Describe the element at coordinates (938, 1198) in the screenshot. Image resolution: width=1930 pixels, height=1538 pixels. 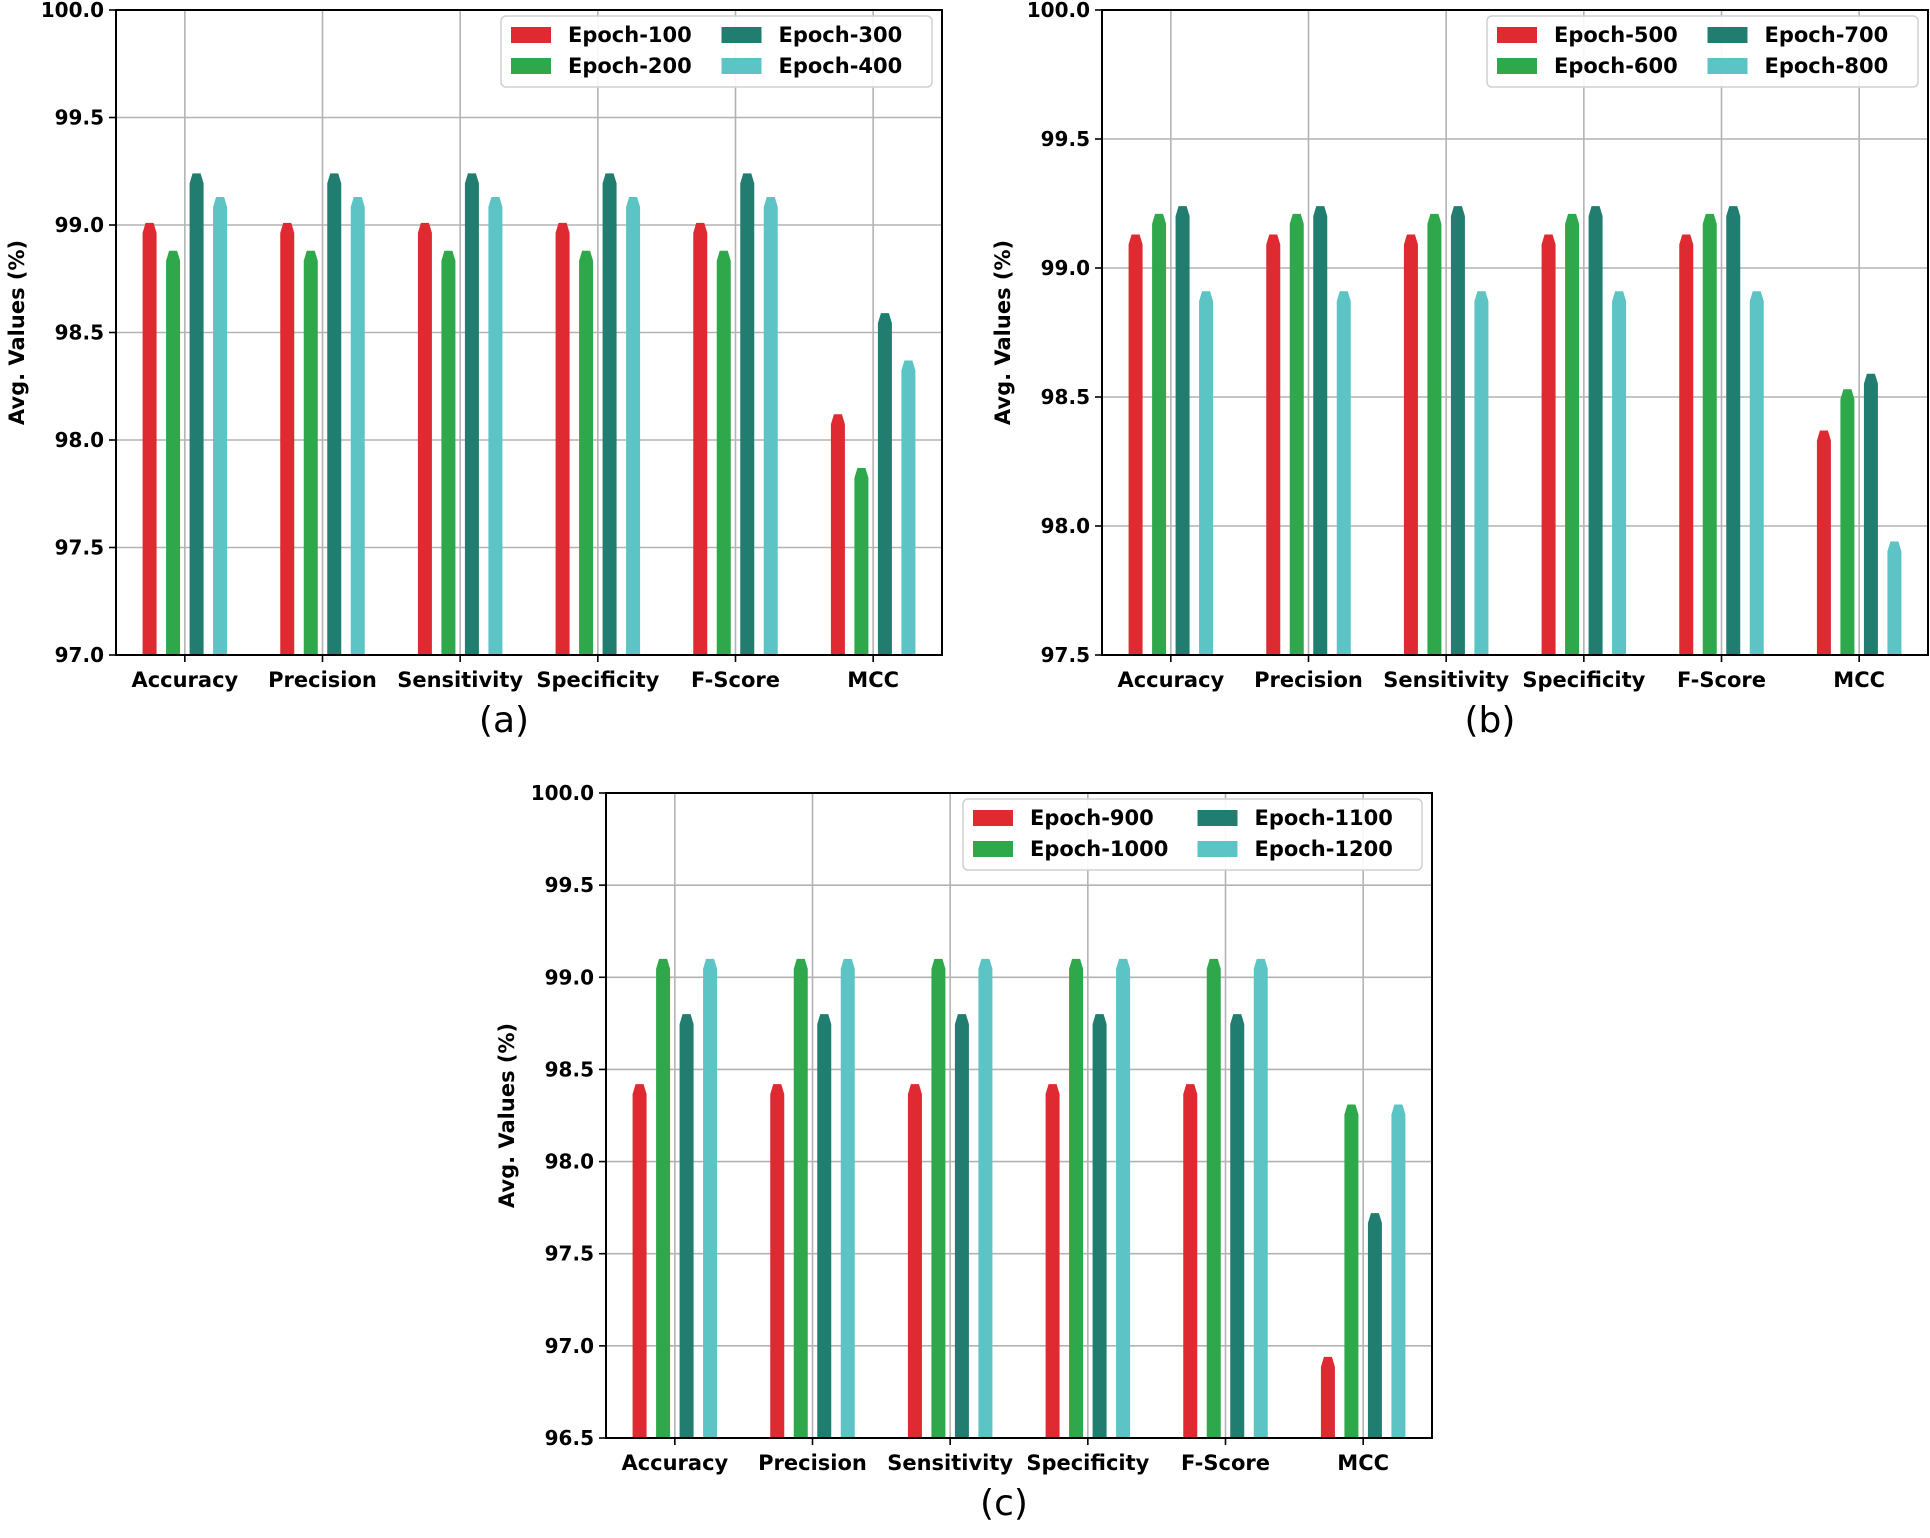
I see `bar-epoch-1000-sensitivity` at that location.